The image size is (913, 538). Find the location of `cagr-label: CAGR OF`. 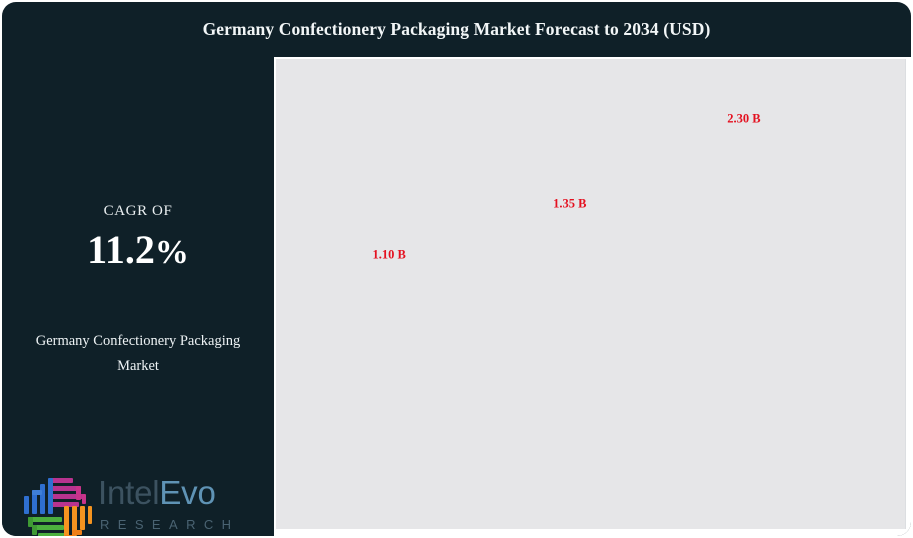

cagr-label: CAGR OF is located at coordinates (138, 211).